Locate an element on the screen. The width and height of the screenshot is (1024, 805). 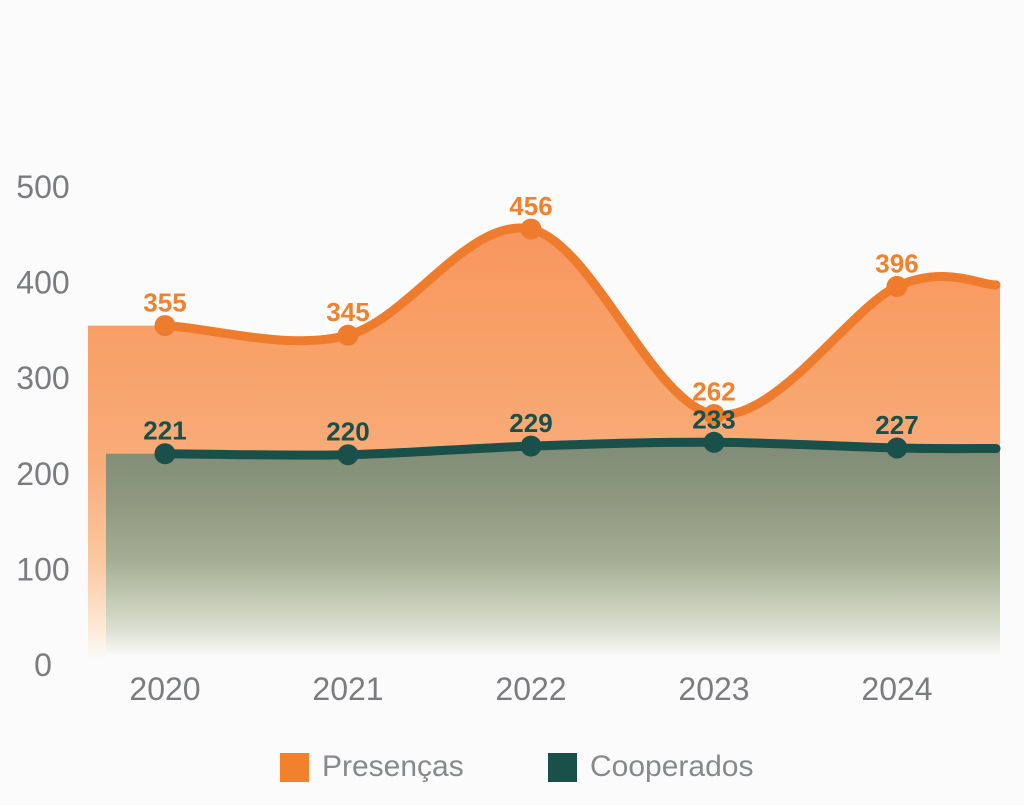
legend-label-presencas: Presenças is located at coordinates (393, 766).